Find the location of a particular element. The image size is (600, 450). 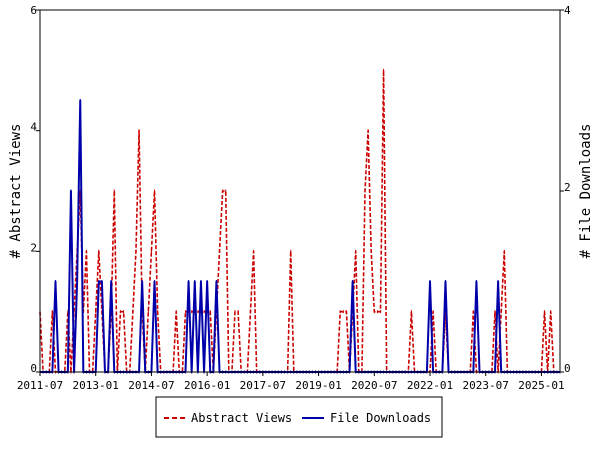

x-tick-label-4: 2017-07 is located at coordinates (263, 385).